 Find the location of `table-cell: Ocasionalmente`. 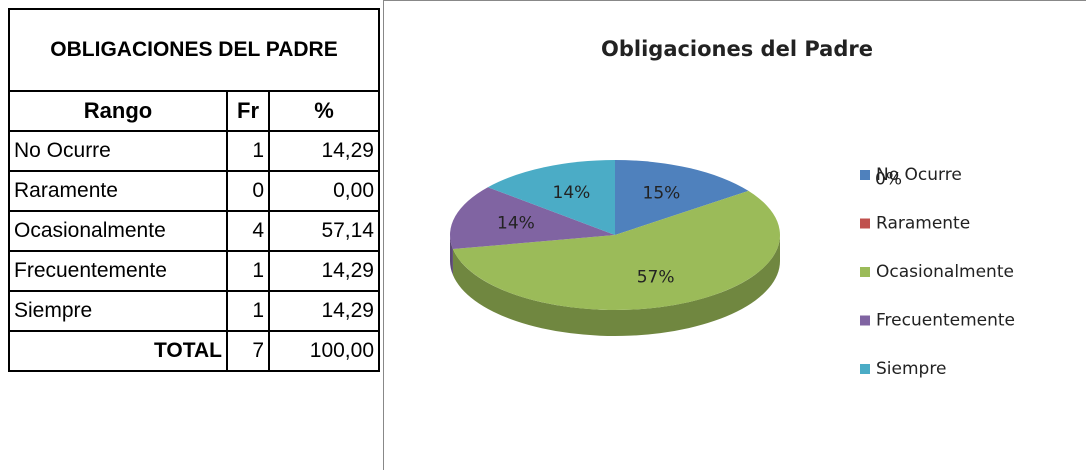

table-cell: Ocasionalmente is located at coordinates (118, 231).